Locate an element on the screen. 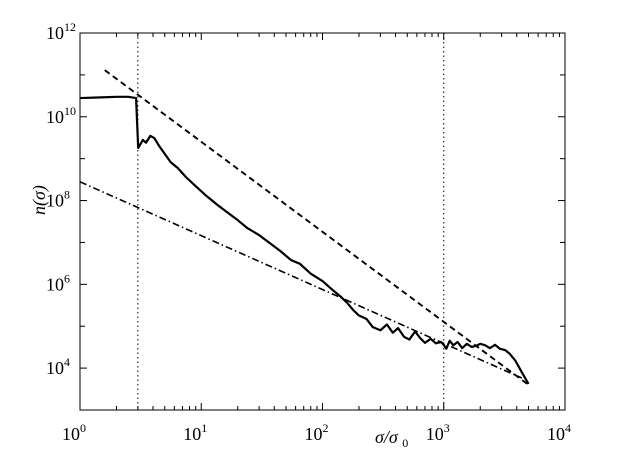 The height and width of the screenshot is (462, 623). x-axis-label-text: σ/σ is located at coordinates (387, 437).